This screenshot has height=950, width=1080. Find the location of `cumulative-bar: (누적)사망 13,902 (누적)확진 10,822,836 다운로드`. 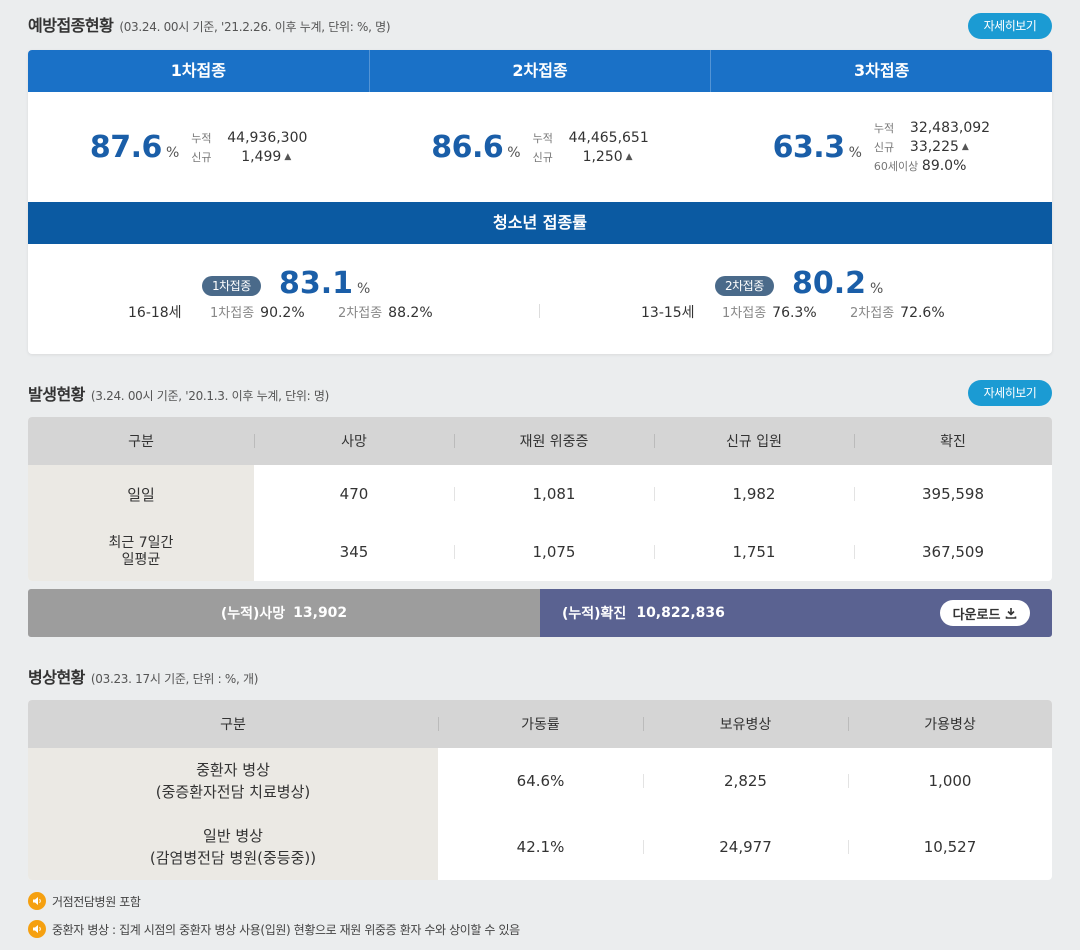

cumulative-bar: (누적)사망 13,902 (누적)확진 10,822,836 다운로드 is located at coordinates (540, 613).